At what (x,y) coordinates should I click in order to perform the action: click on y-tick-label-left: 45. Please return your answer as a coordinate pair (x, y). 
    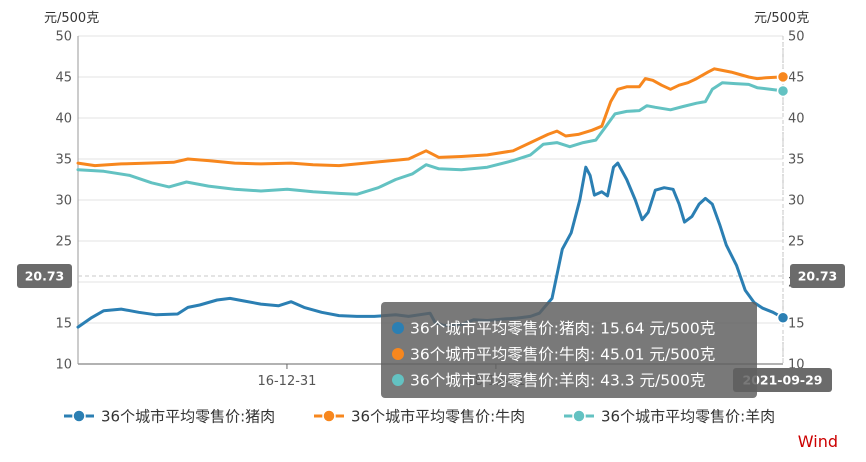
    Looking at the image, I should click on (63, 78).